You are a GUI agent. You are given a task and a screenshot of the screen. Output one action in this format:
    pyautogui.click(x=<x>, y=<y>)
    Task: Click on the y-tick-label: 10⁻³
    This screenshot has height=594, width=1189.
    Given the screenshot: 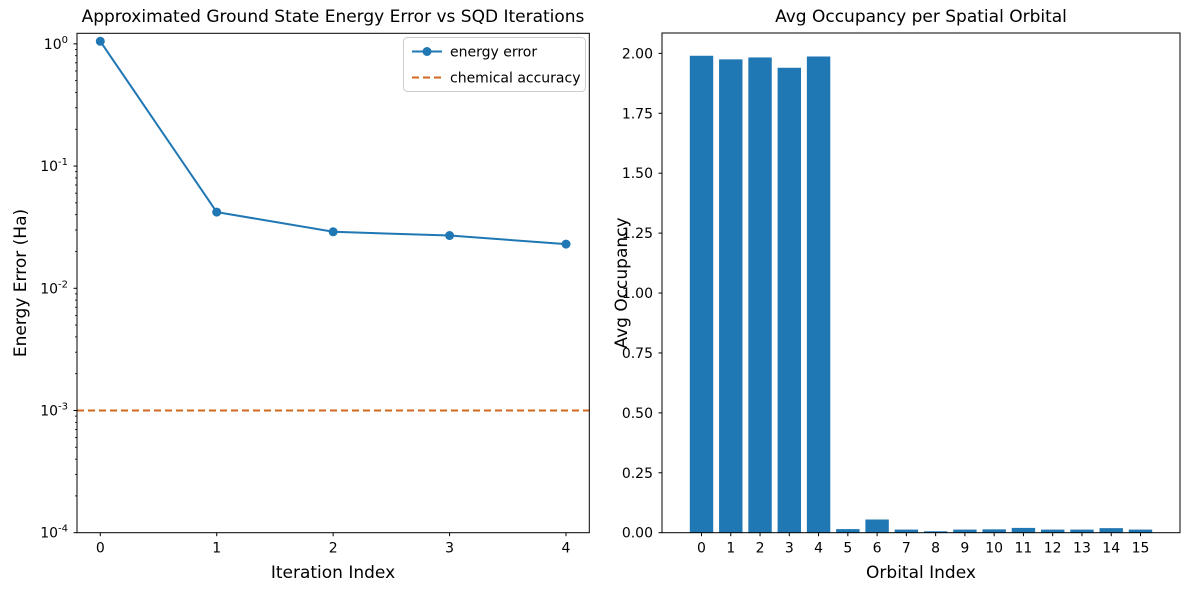 What is the action you would take?
    pyautogui.click(x=54, y=410)
    